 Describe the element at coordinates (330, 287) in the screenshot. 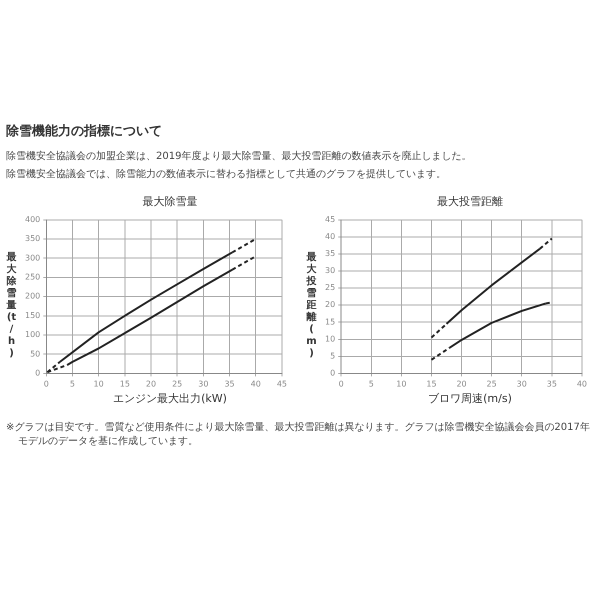

I see `y-tick-label: 25` at that location.